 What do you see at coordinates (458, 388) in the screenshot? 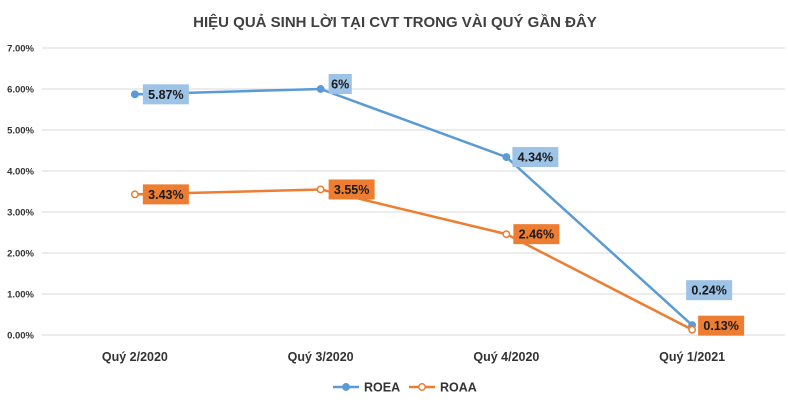
I see `legend-label-roaa: ROAA` at bounding box center [458, 388].